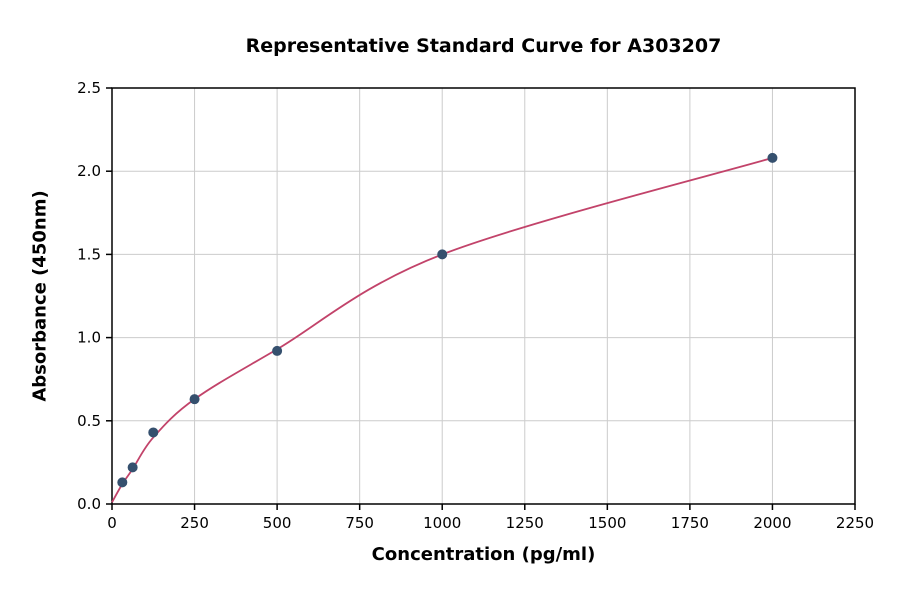 The image size is (900, 594). What do you see at coordinates (359, 523) in the screenshot?
I see `x-tick-label: 750` at bounding box center [359, 523].